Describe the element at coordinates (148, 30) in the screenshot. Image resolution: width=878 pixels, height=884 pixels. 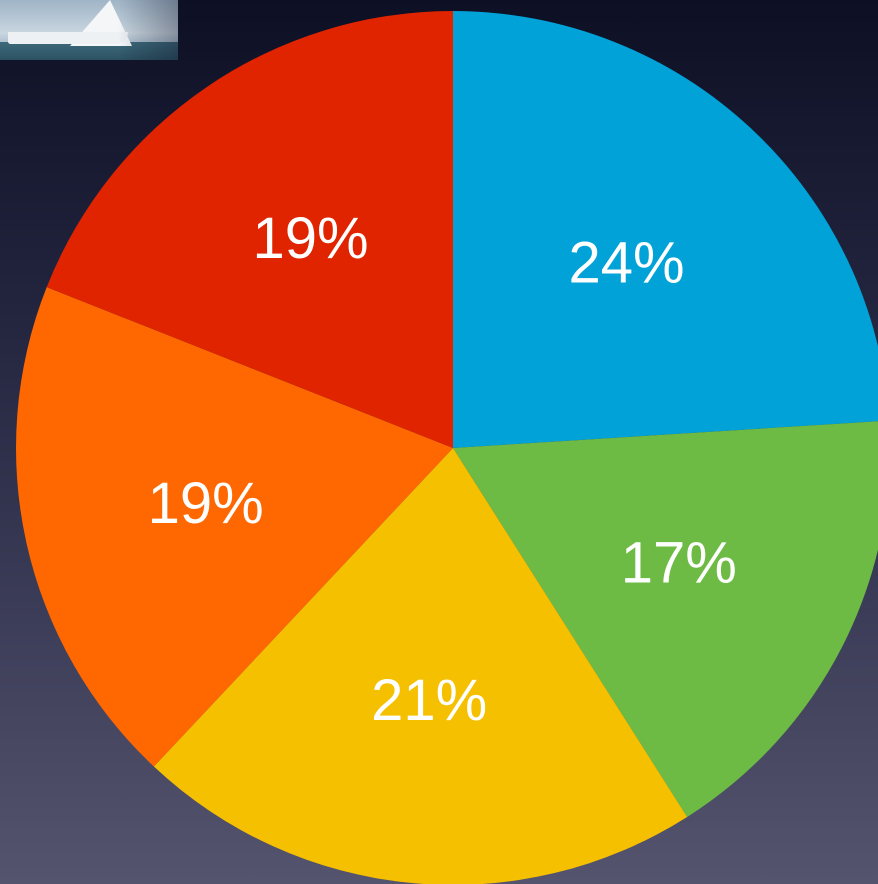
I see `thumbnail-fade` at that location.